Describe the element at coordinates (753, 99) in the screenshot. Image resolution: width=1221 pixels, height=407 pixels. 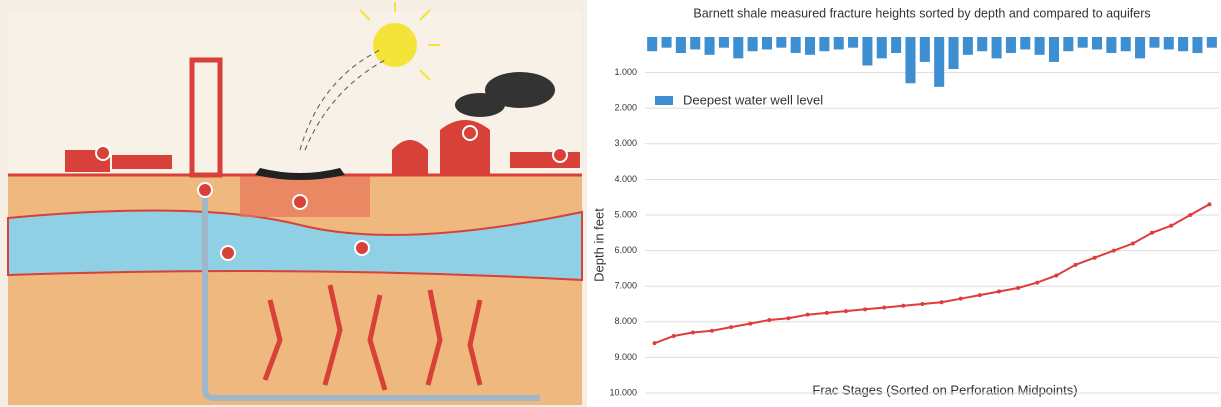
I see `legend-label: Deepest water well level` at that location.